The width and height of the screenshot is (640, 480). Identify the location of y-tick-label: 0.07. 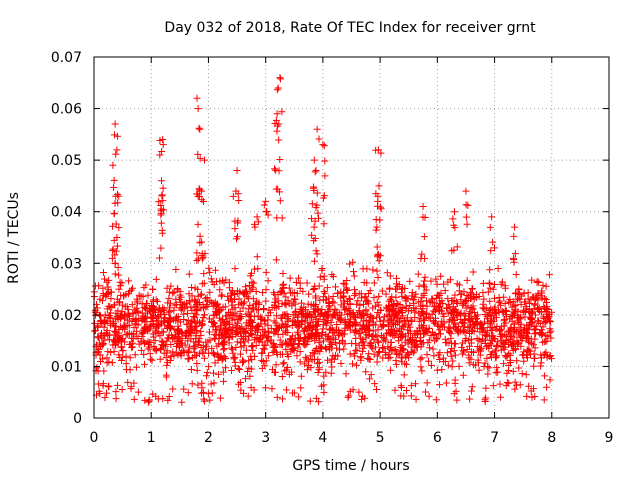
(66, 58).